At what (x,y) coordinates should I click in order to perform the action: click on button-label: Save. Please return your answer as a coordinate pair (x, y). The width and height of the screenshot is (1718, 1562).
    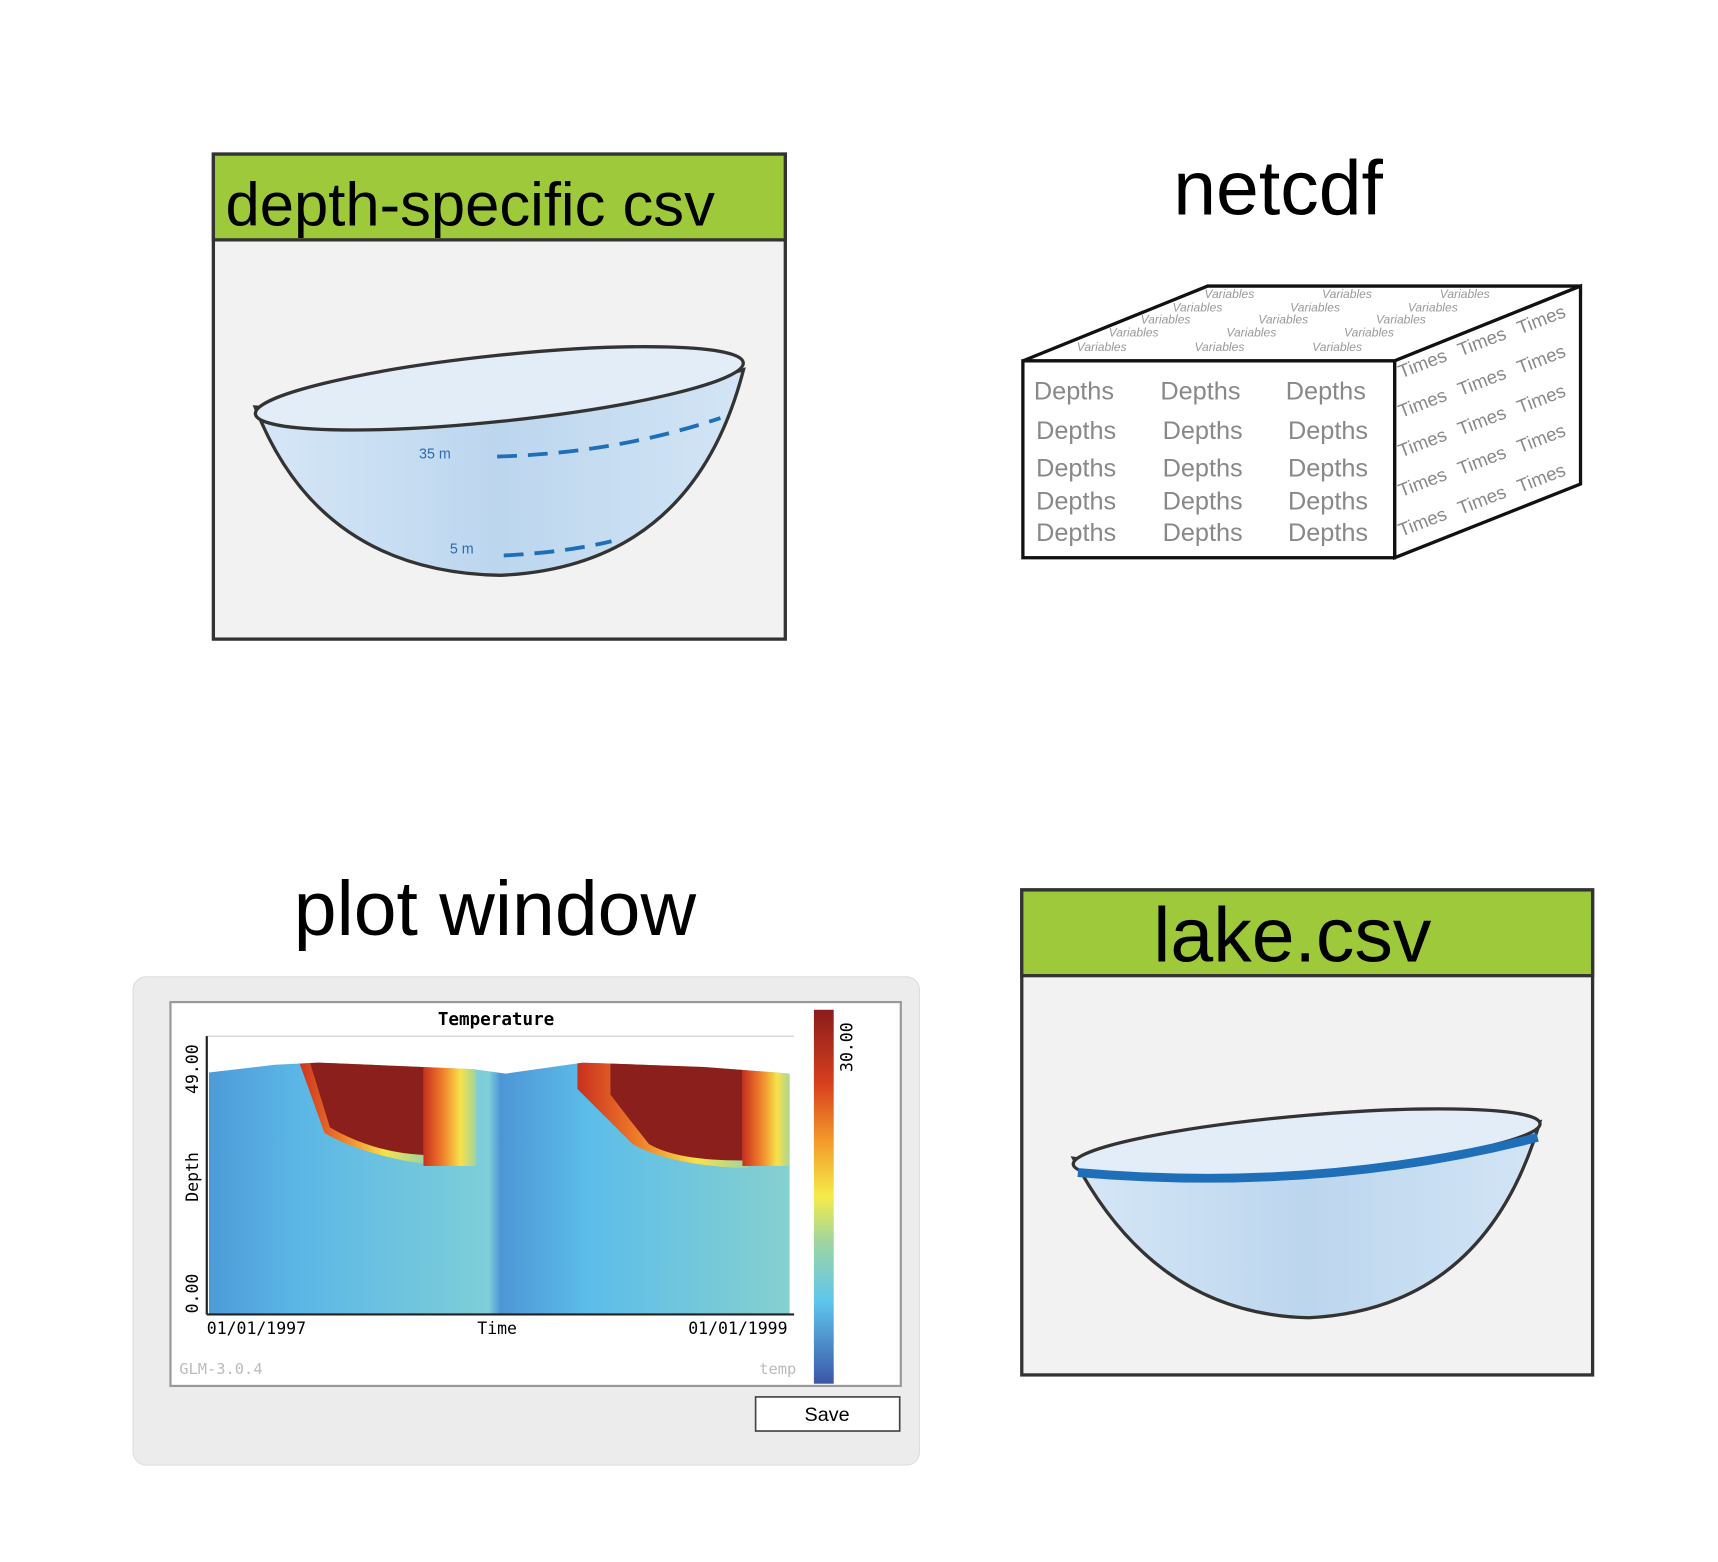
    Looking at the image, I should click on (827, 1415).